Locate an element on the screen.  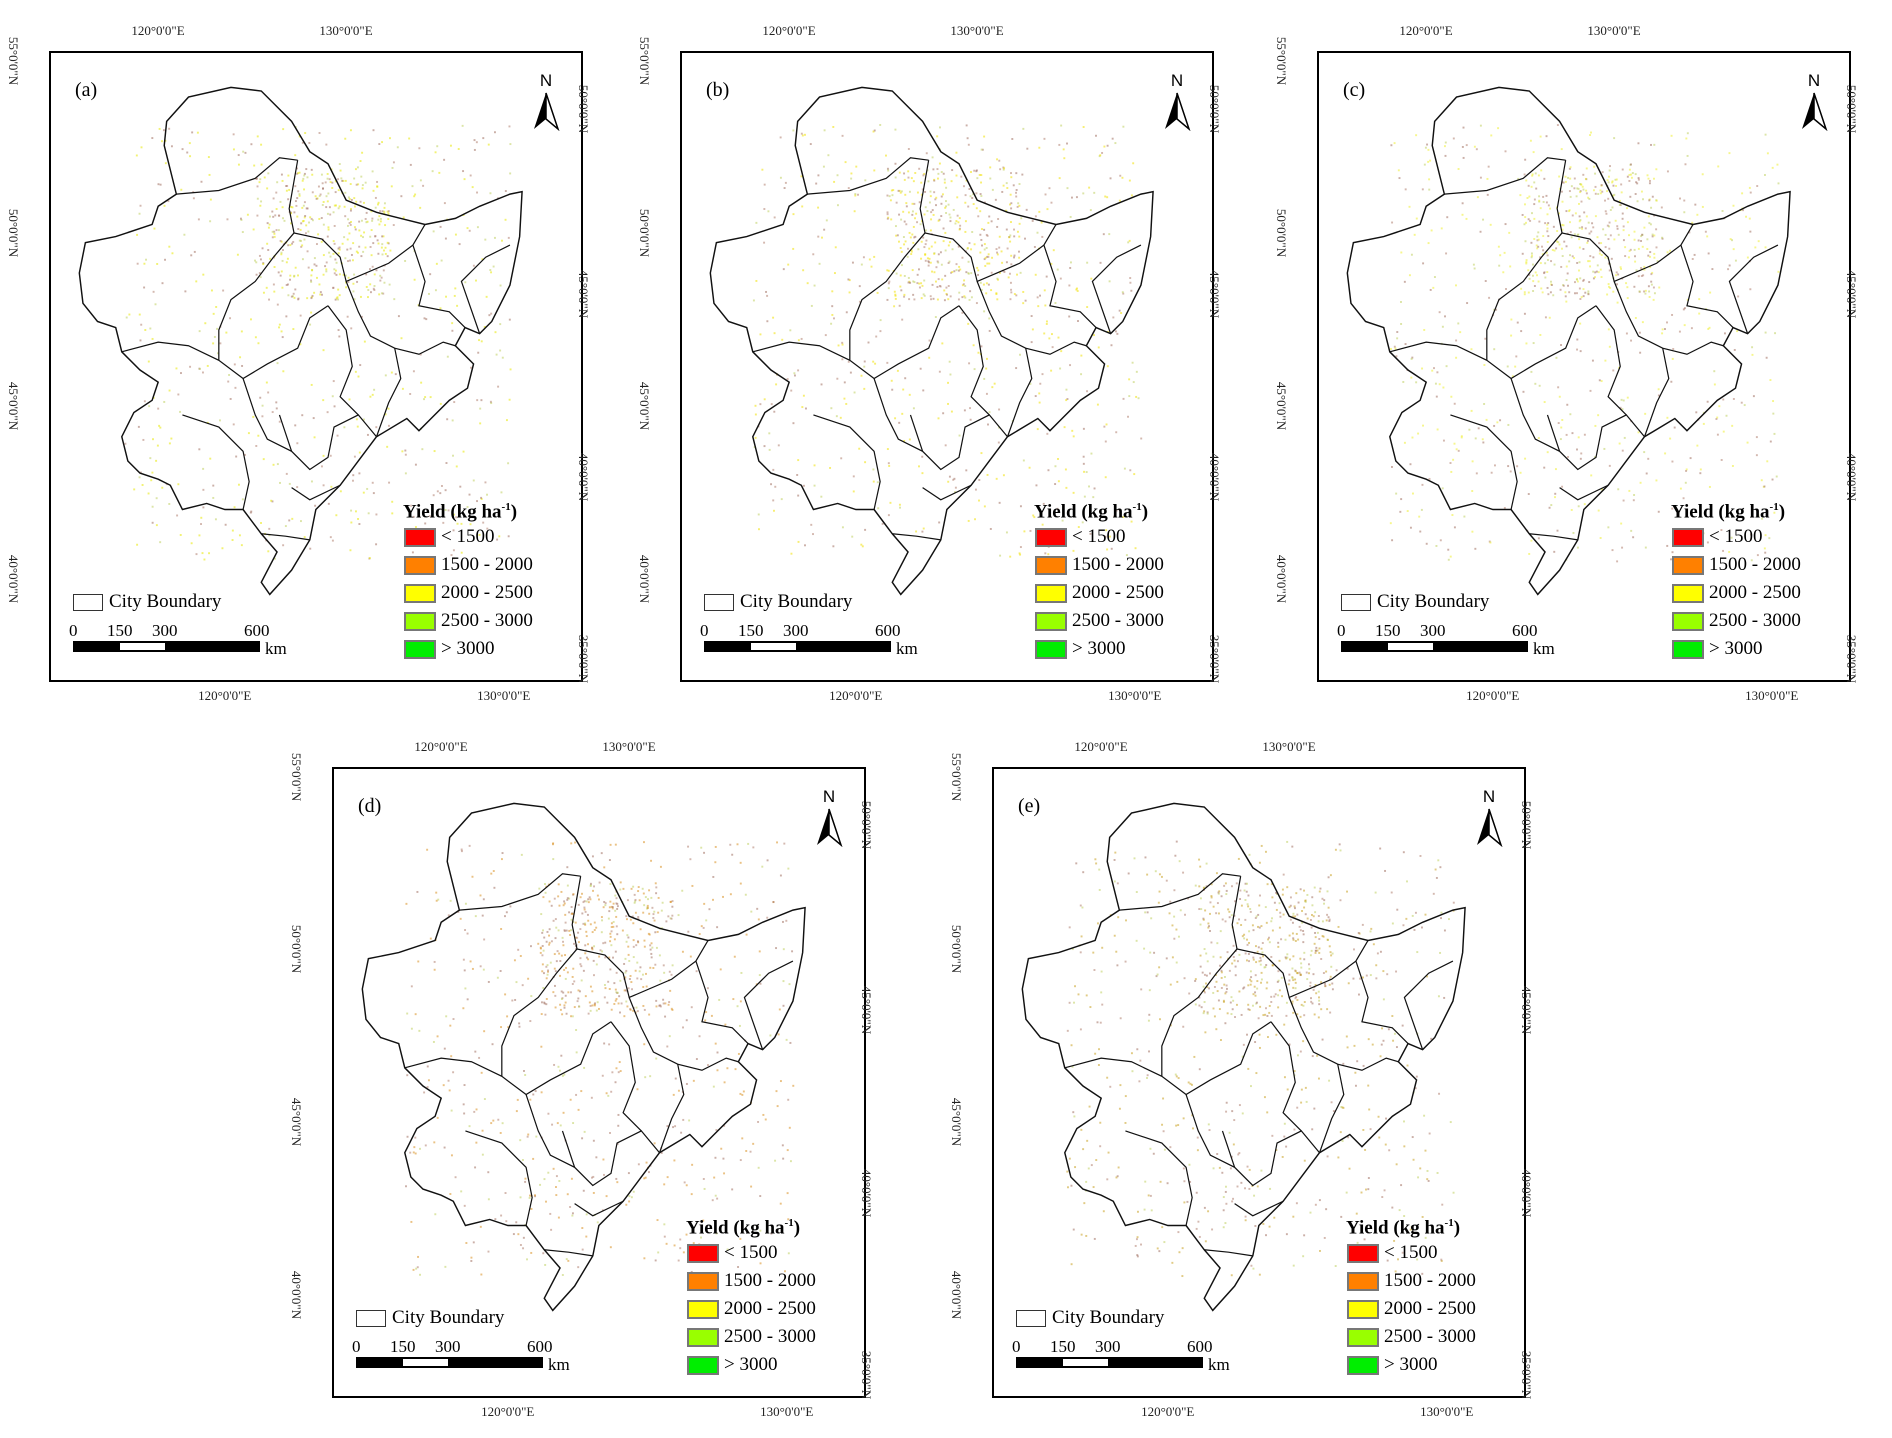
scale-tick: 150 is located at coordinates (120, 630).